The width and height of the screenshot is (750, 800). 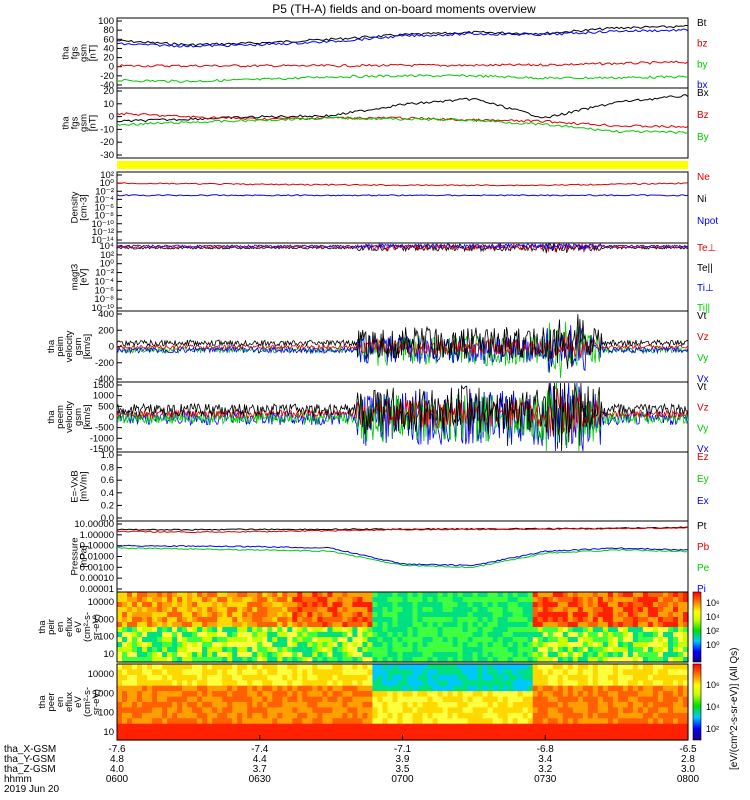 I want to click on y-tick-label: -10, so click(x=107, y=129).